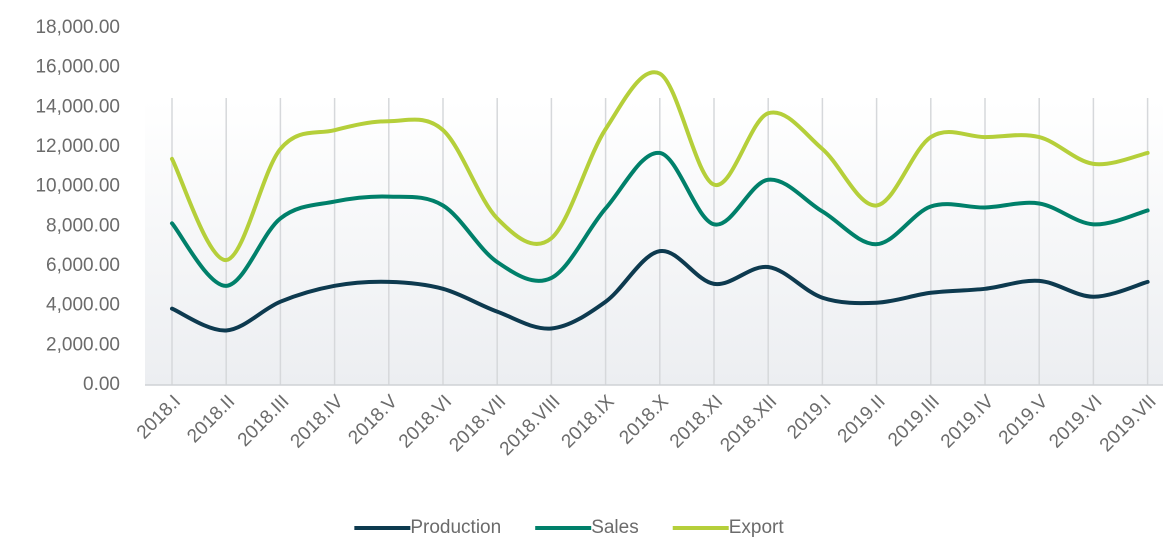  I want to click on x-tick-label: 2019.V, so click(1024, 420).